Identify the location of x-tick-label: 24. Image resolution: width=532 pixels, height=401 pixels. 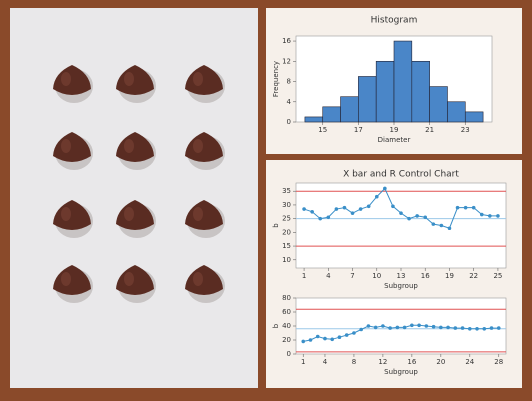
(469, 362).